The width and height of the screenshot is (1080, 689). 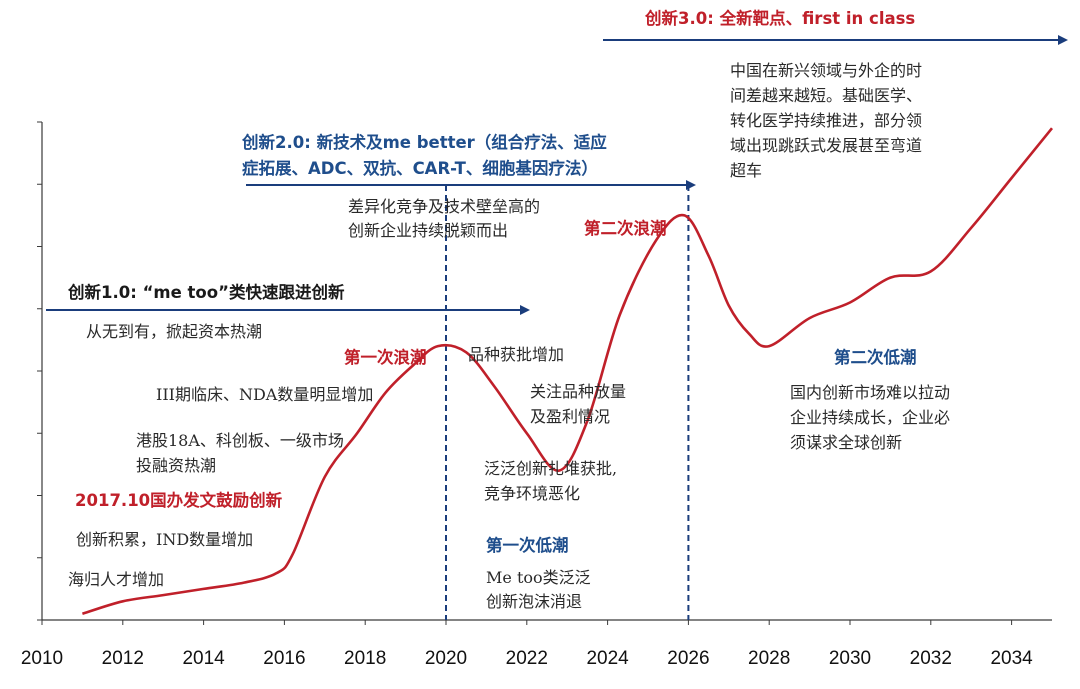 What do you see at coordinates (420, 168) in the screenshot?
I see `era2-title-line2: 症拓展、ADC、双抗、CAR-T、细胞基因疗法）` at bounding box center [420, 168].